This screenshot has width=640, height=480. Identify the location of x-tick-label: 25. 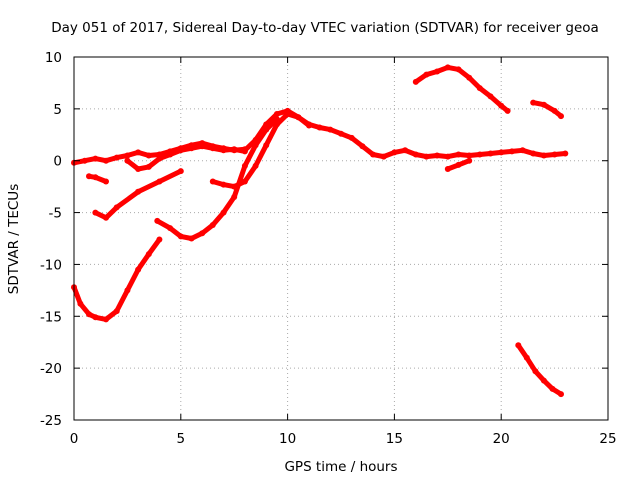
(607, 439).